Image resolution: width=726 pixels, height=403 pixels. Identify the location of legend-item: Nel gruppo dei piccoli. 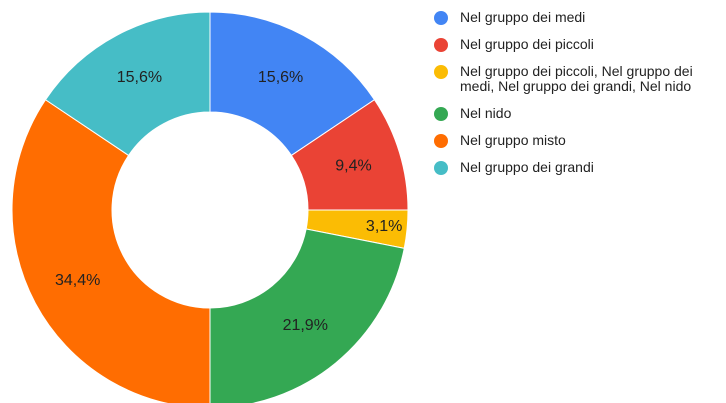
(577, 44).